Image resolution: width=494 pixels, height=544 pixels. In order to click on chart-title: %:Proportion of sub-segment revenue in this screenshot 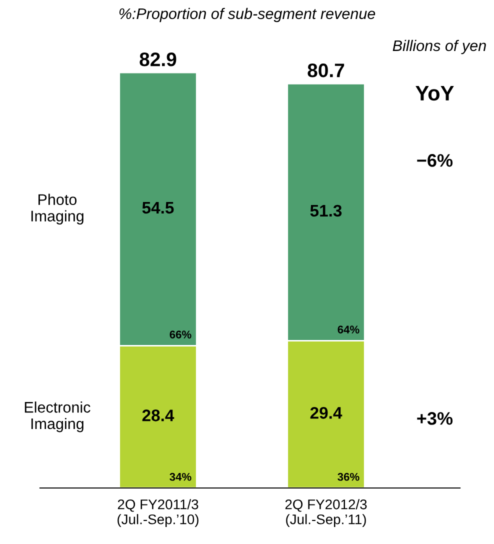, I will do `click(247, 15)`.